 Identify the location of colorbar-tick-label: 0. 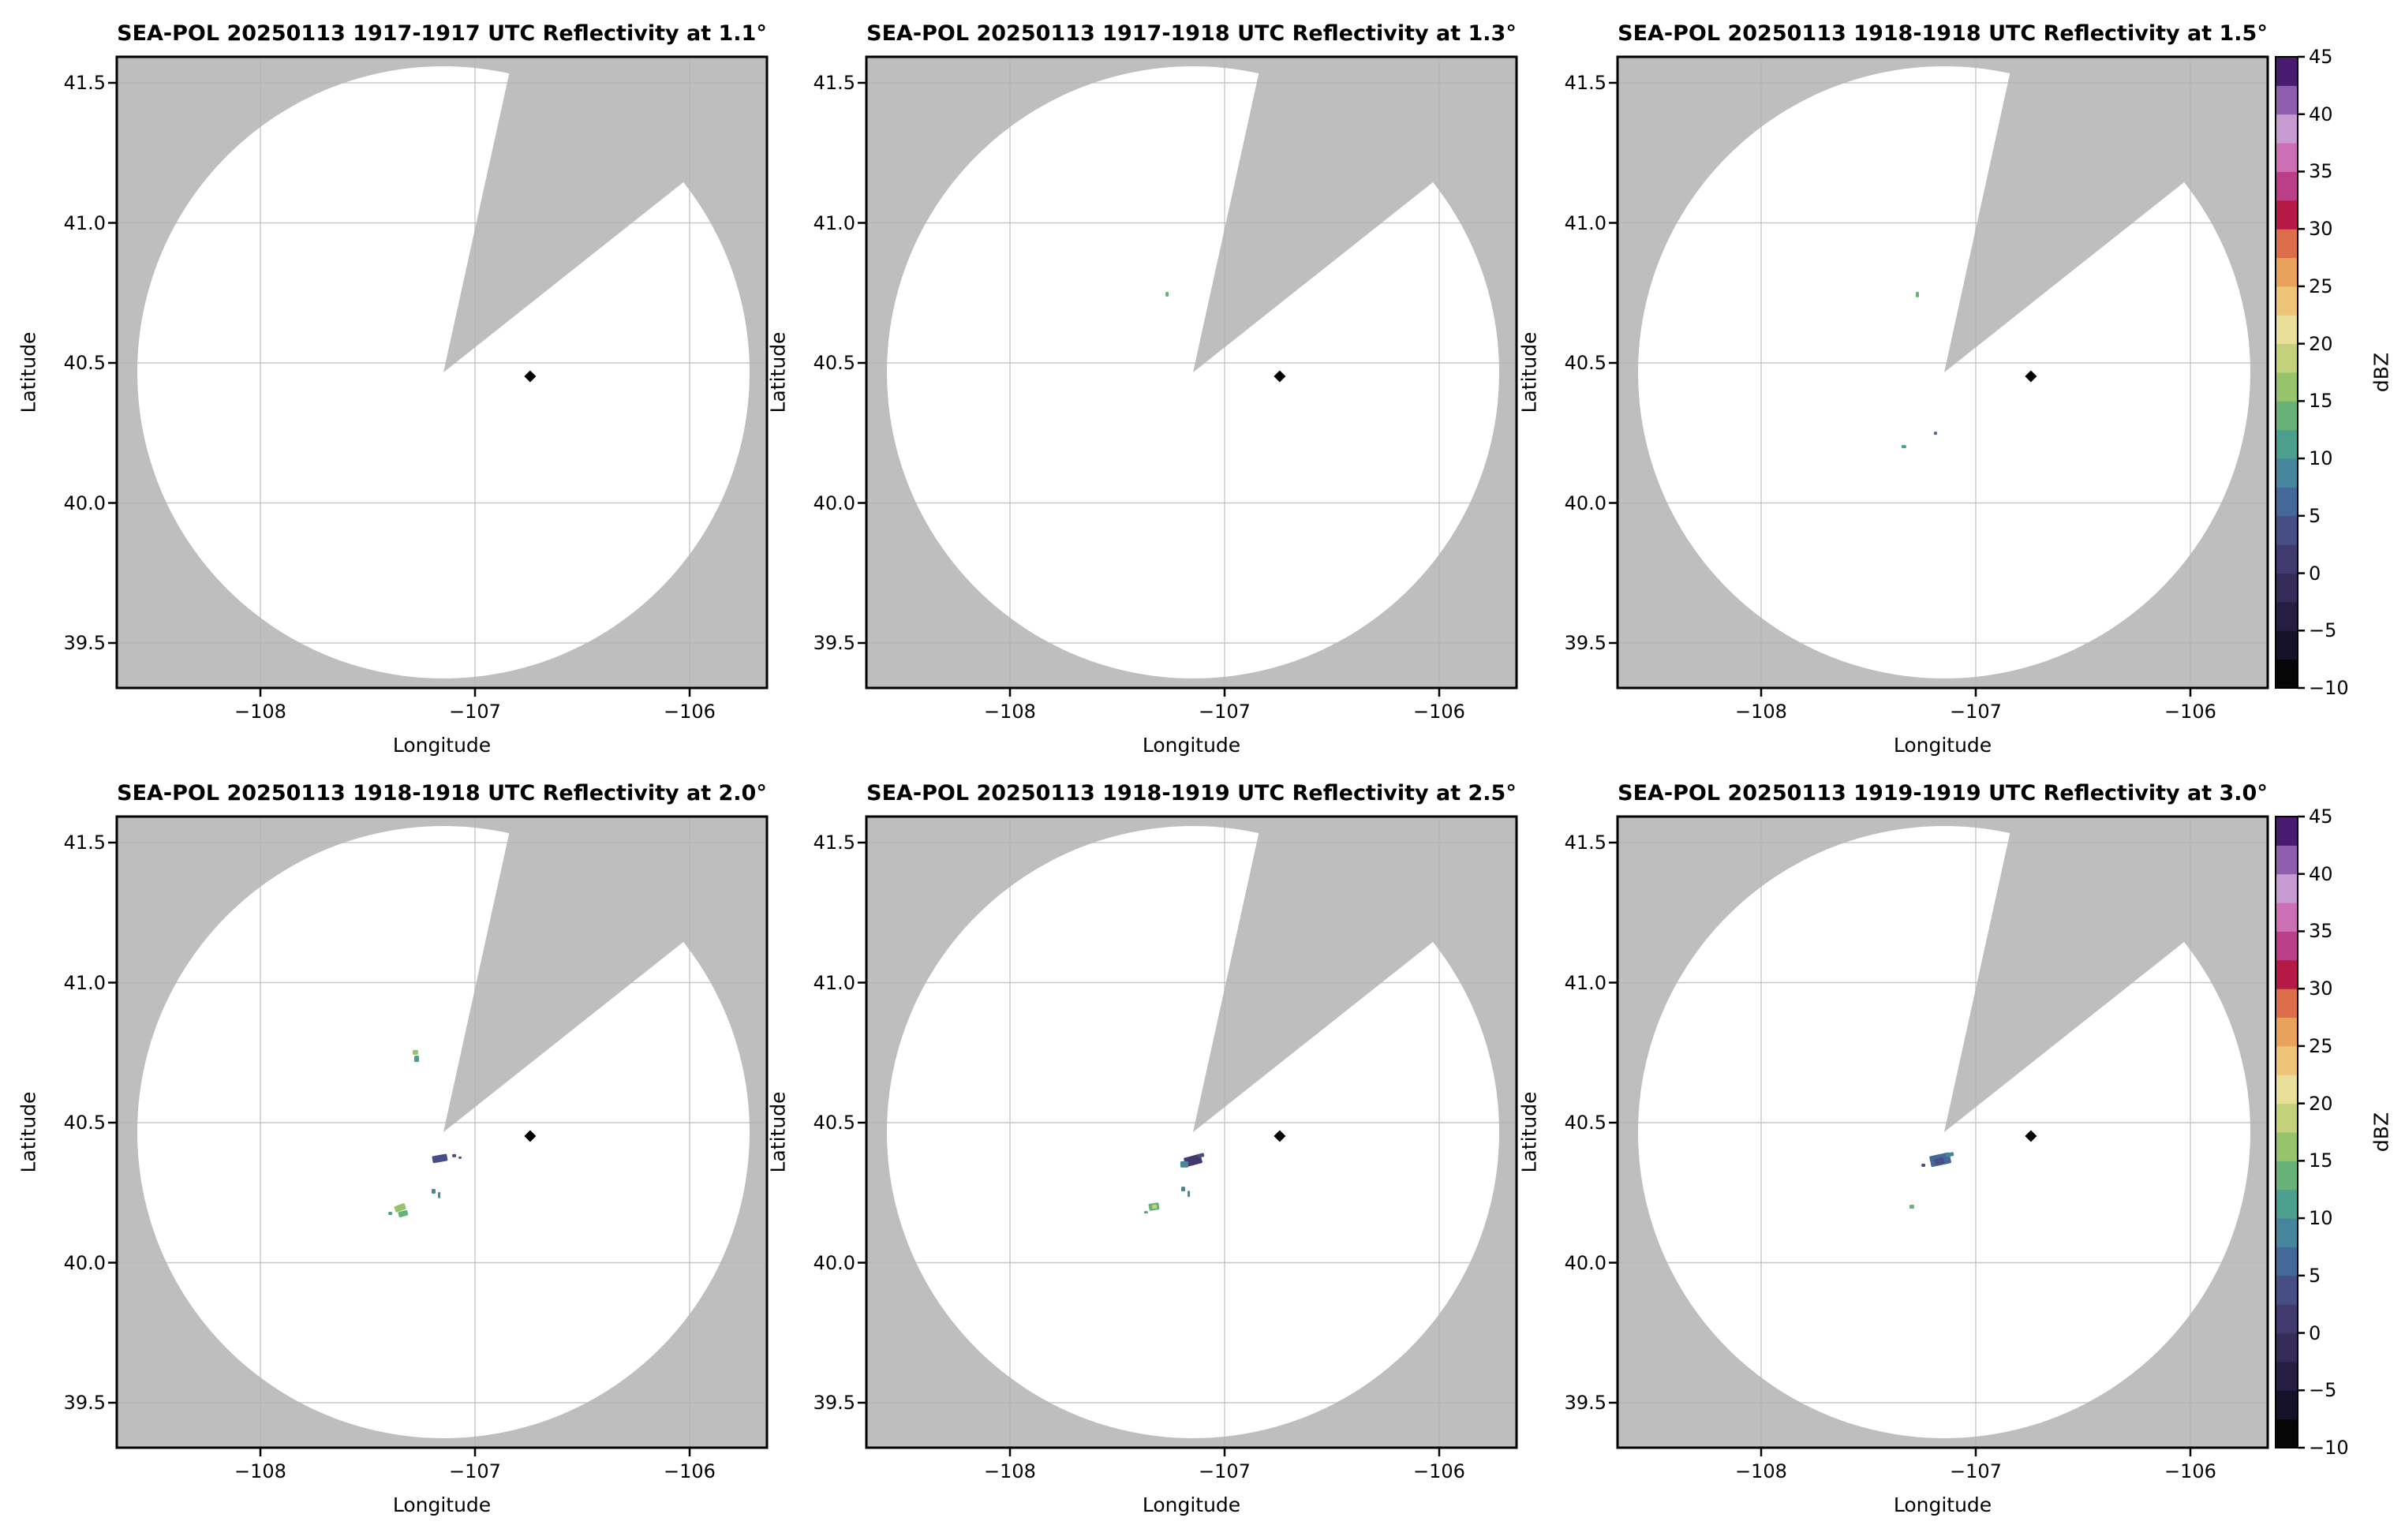
(2315, 573).